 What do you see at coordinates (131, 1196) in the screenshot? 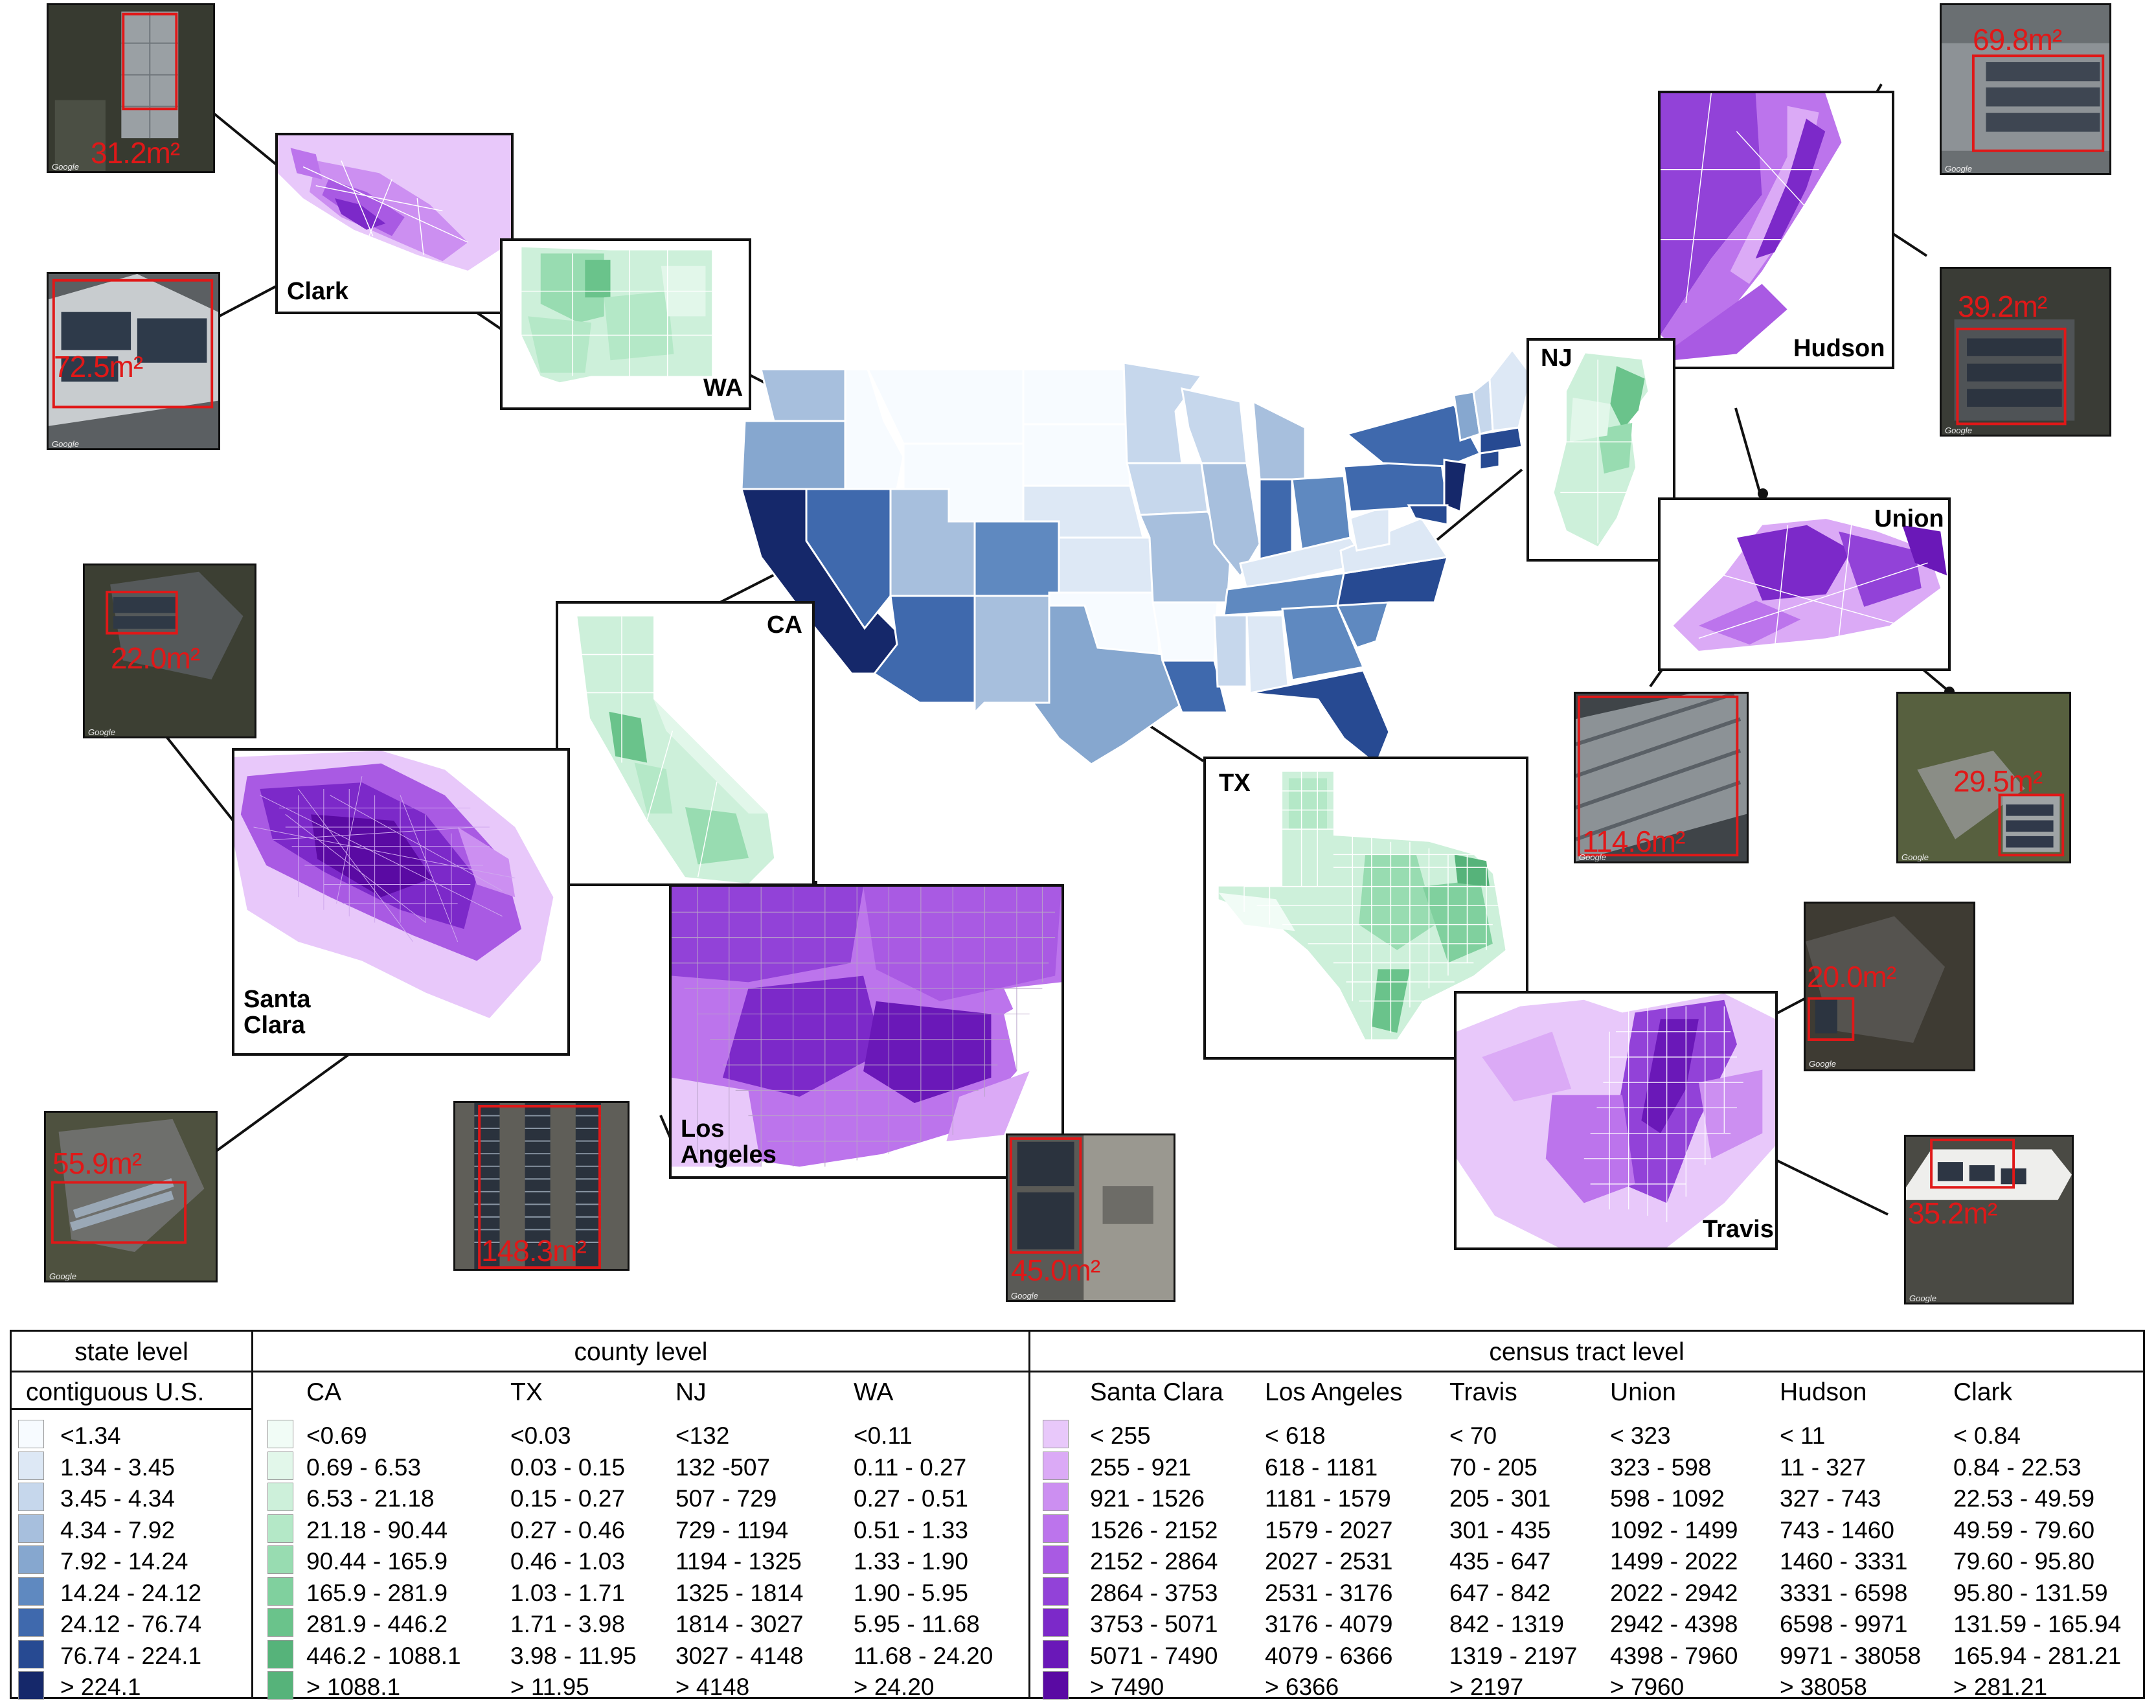
I see `satellite-santa-clara-2: 55.9m² Google` at bounding box center [131, 1196].